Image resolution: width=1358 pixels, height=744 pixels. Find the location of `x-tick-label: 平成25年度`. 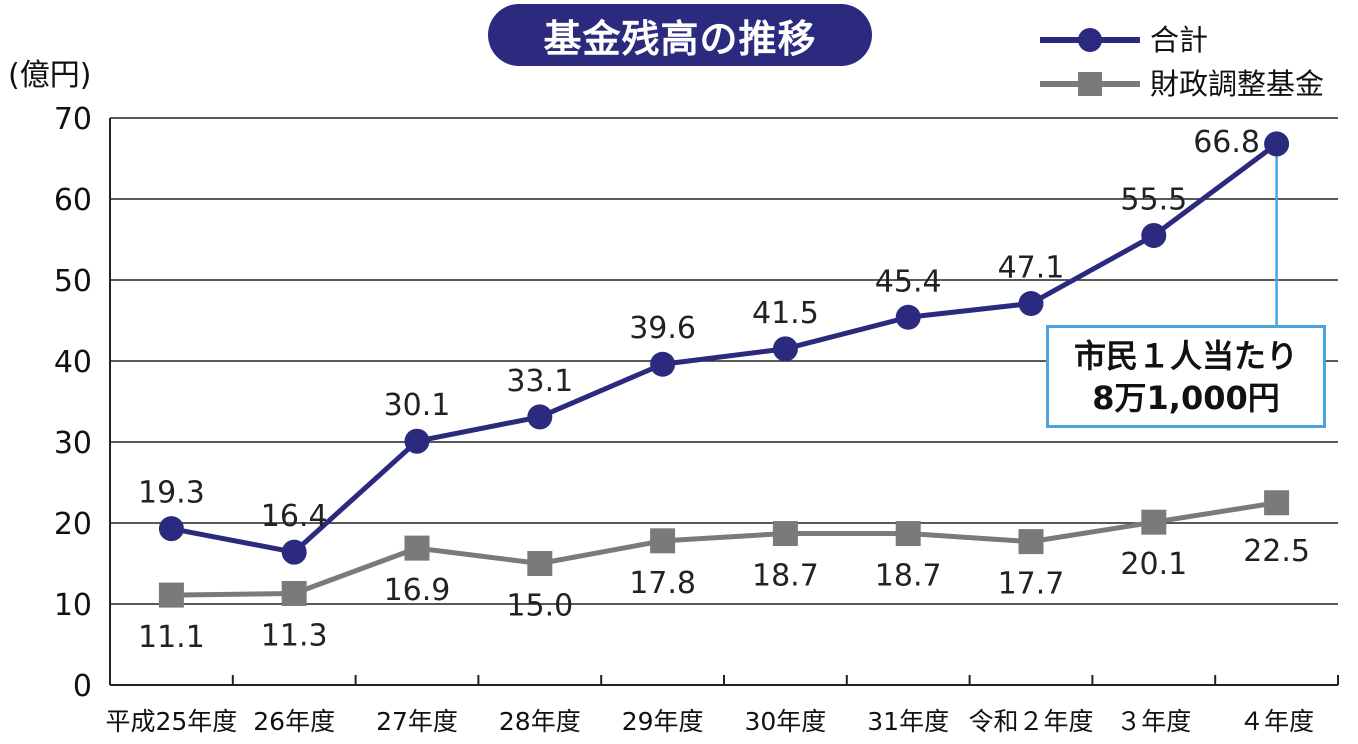

x-tick-label: 平成25年度 is located at coordinates (171, 721).